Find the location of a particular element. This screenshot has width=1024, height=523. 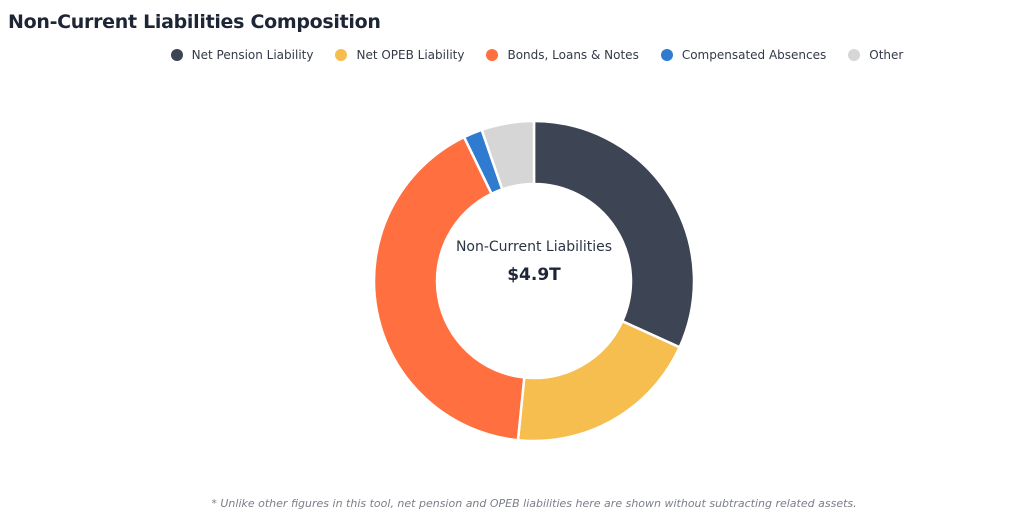

chart-title: Non-Current Liabilities Composition is located at coordinates (194, 22).